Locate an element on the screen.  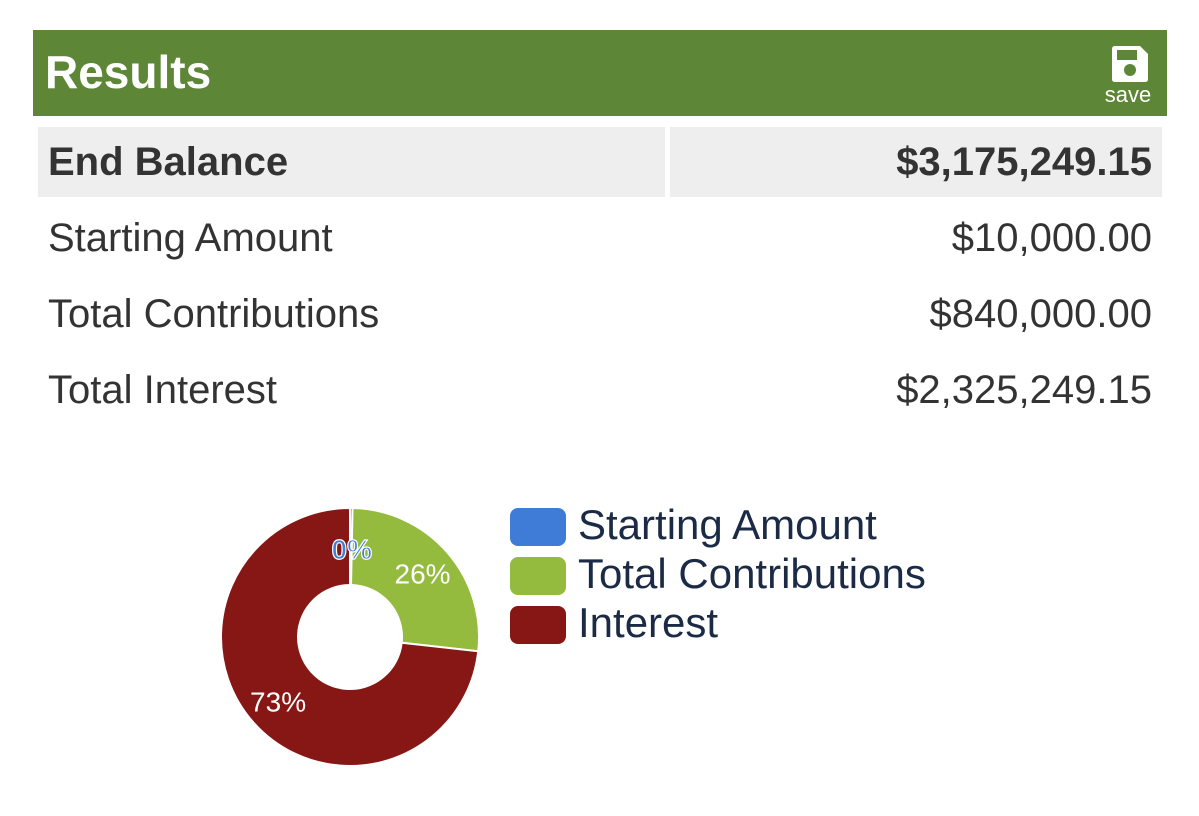
save-label: save is located at coordinates (1128, 94).